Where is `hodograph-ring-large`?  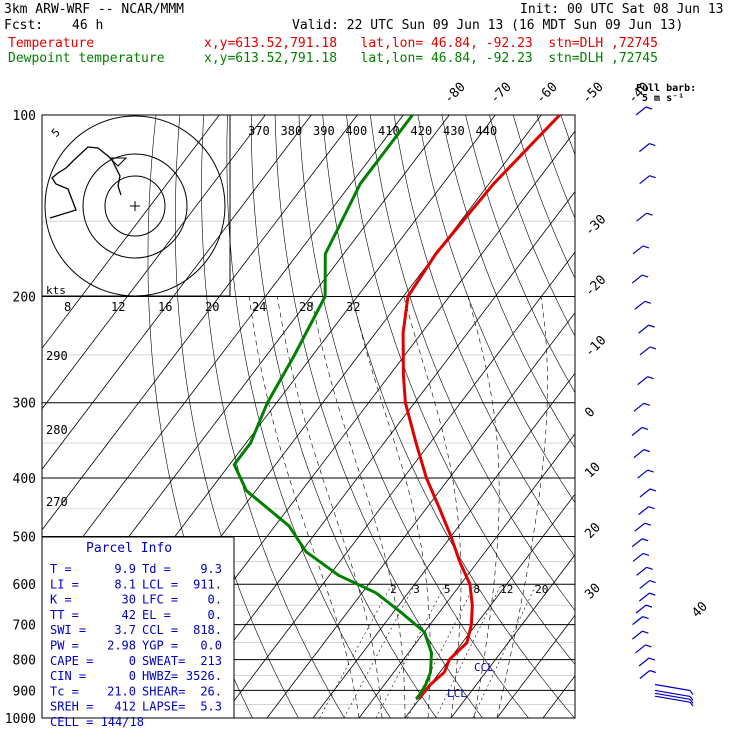 hodograph-ring-large is located at coordinates (135, 206).